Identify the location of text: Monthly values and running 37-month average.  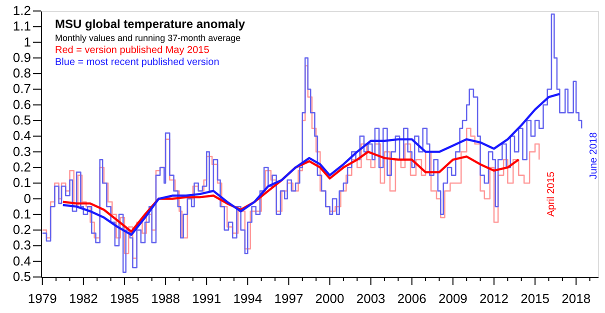
(148, 38).